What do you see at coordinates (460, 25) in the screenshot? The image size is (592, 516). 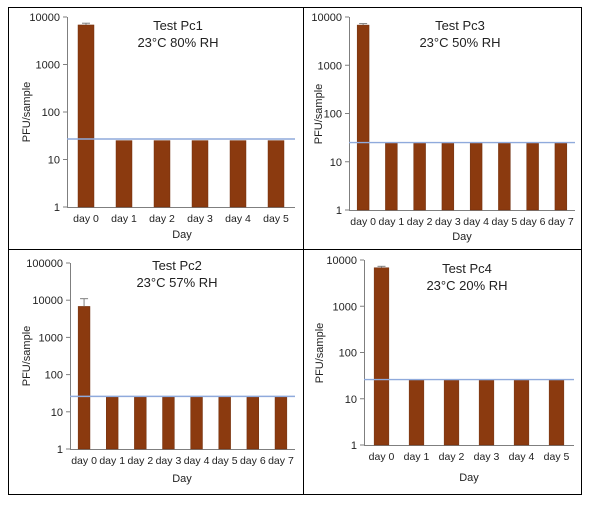 I see `chart-title: Test Pc3` at bounding box center [460, 25].